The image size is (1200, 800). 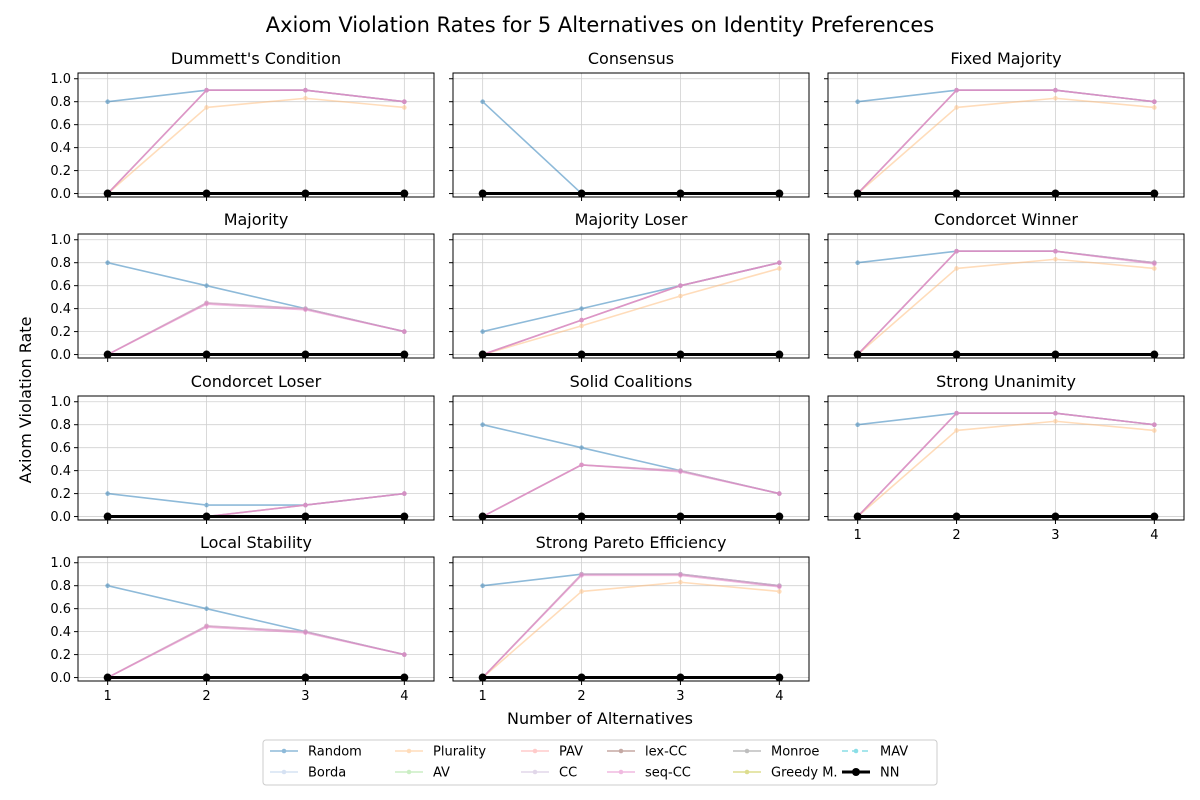 I want to click on subplot-majority: Majority 0.0 0.2 0.4 0.6 0.8 1.0, so click(x=242, y=286).